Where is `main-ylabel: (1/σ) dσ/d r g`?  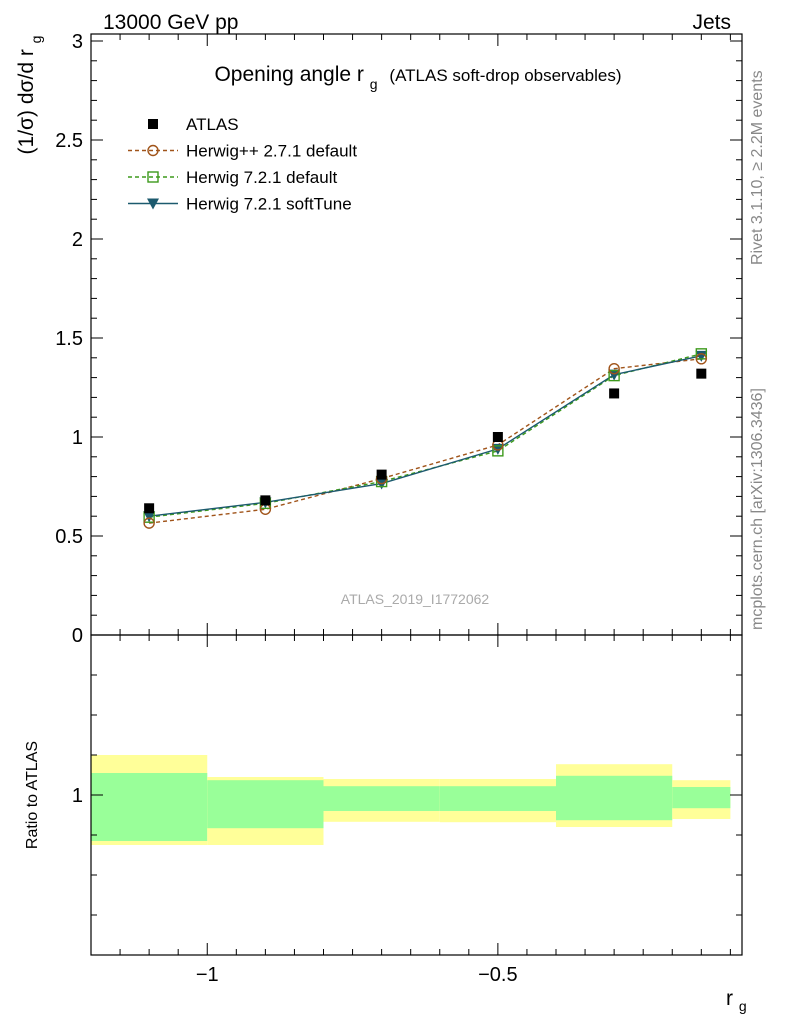 main-ylabel: (1/σ) dσ/d r g is located at coordinates (29, 95).